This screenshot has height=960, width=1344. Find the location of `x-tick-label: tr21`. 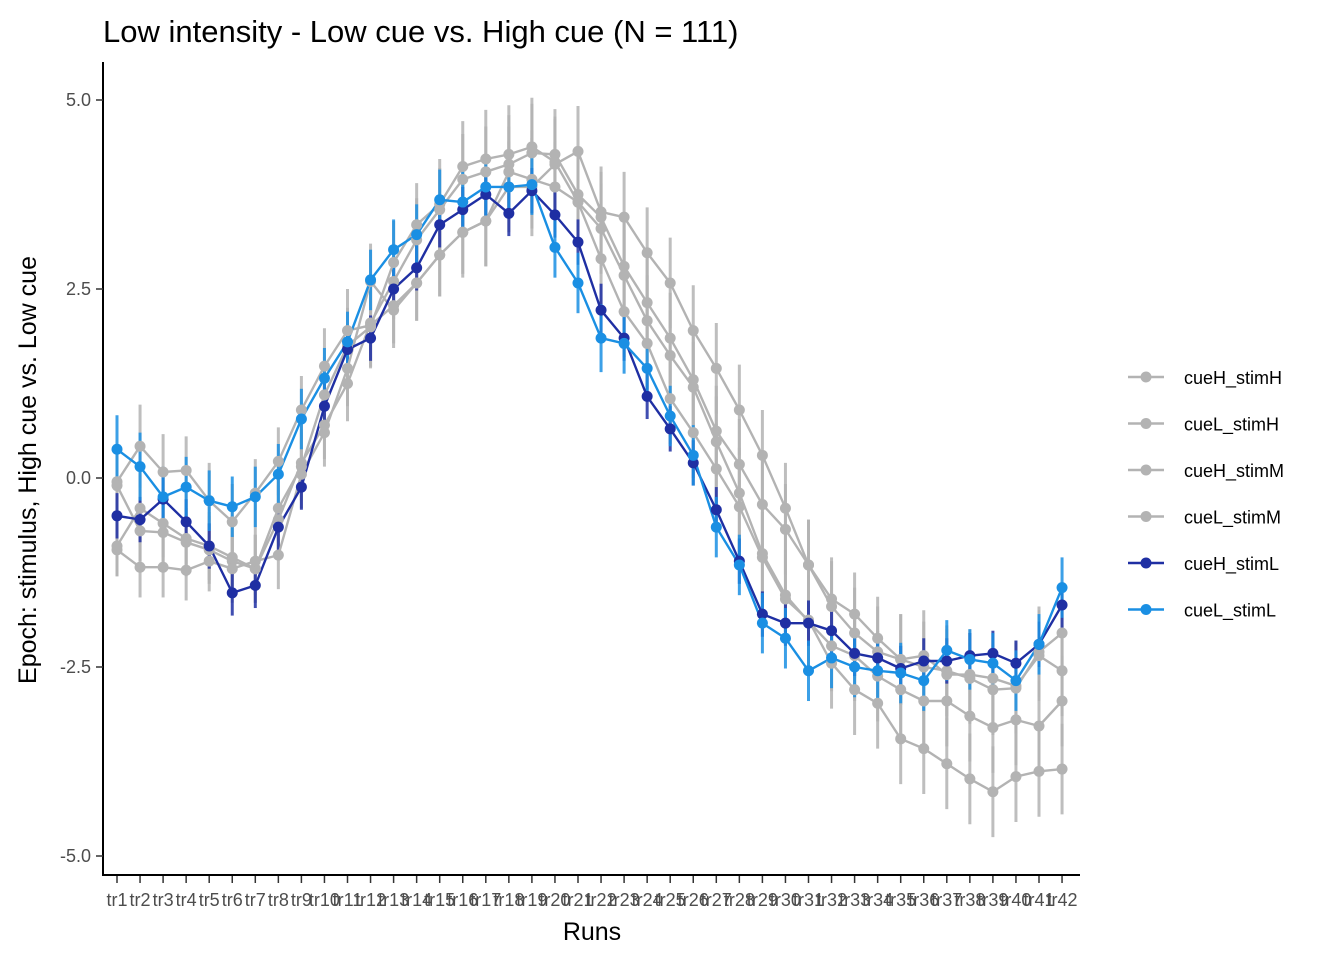

x-tick-label: tr21 is located at coordinates (577, 900).